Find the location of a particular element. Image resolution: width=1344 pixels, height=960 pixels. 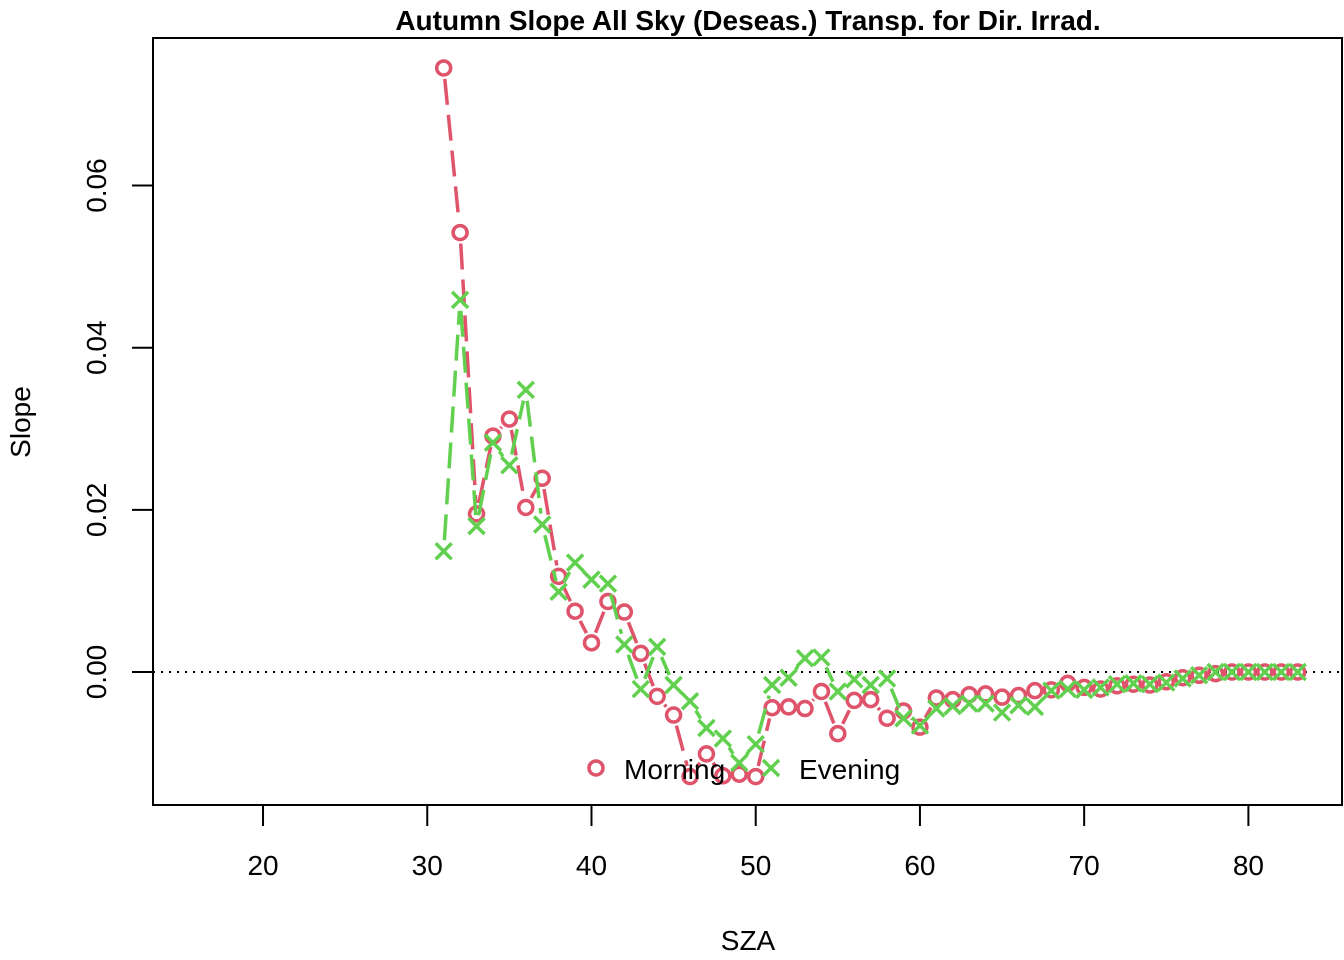

x-axis: 20 30 40 50 60 70 80 is located at coordinates (755, 842).